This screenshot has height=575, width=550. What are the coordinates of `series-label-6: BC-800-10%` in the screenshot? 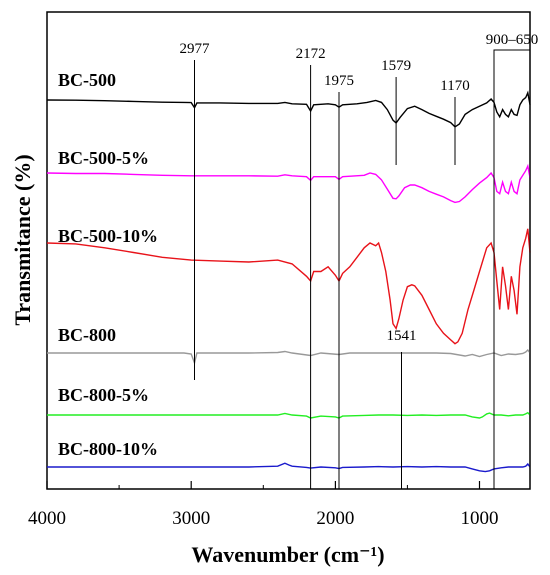 It's located at (108, 449).